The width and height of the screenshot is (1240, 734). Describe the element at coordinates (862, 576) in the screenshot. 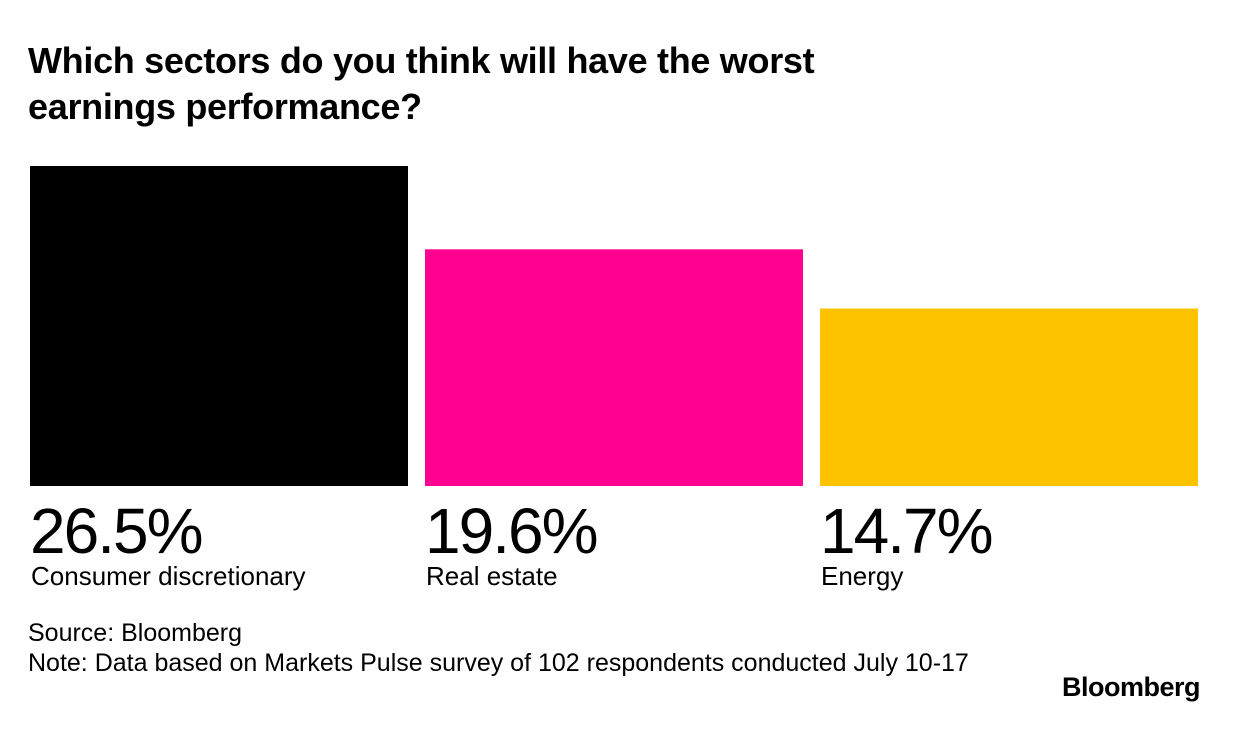

I see `category-label: Energy` at that location.